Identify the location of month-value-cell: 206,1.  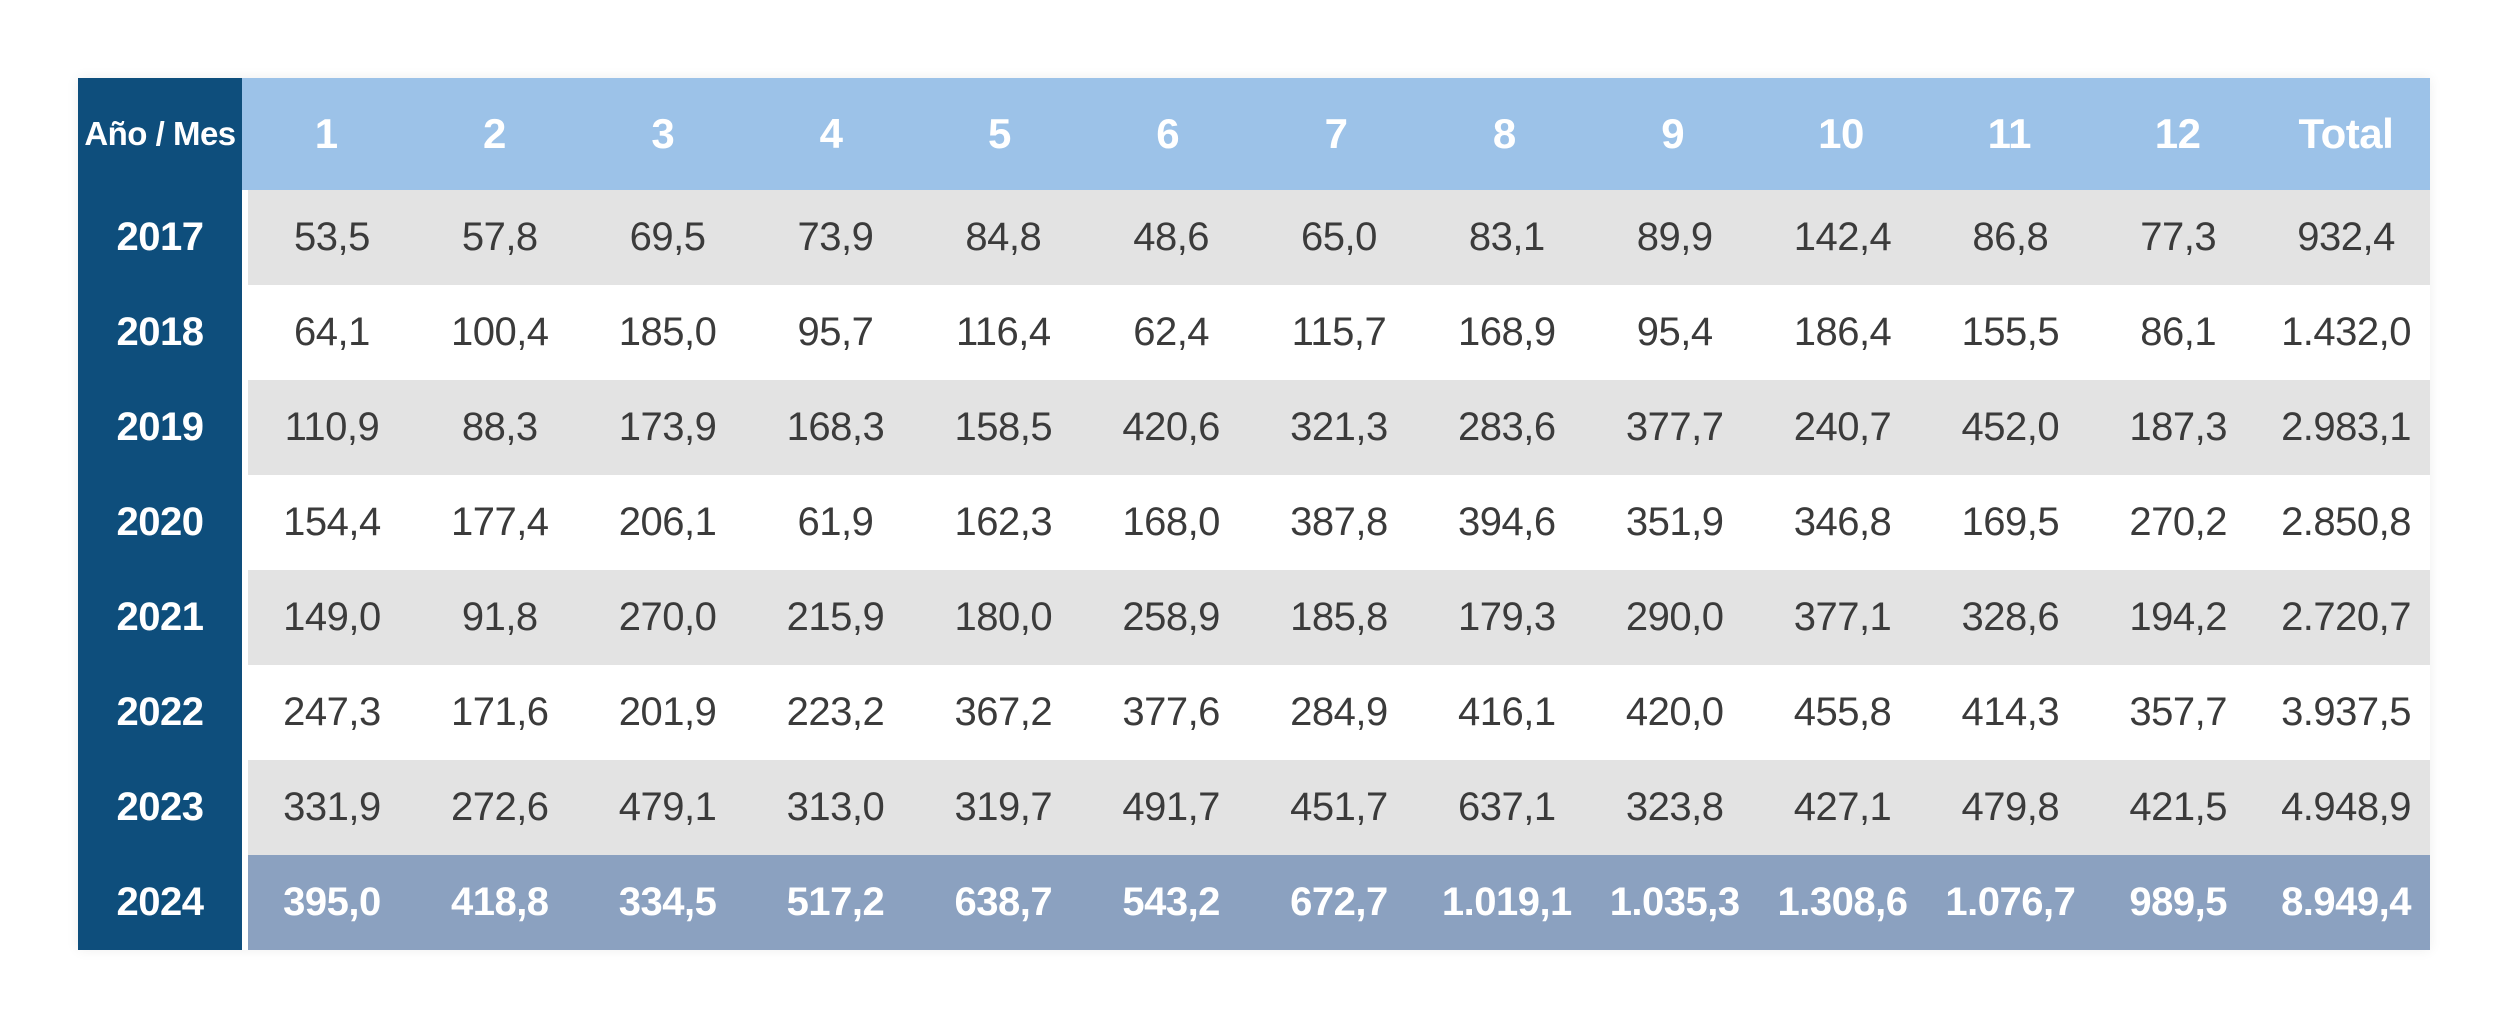
(667, 522).